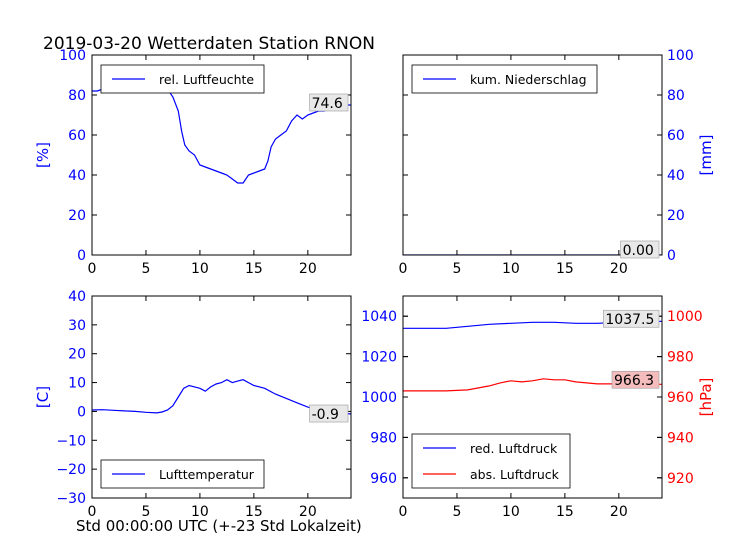 The height and width of the screenshot is (552, 736). What do you see at coordinates (209, 44) in the screenshot?
I see `chart-title: 2019-03-20 Wetterdaten Station RNON` at bounding box center [209, 44].